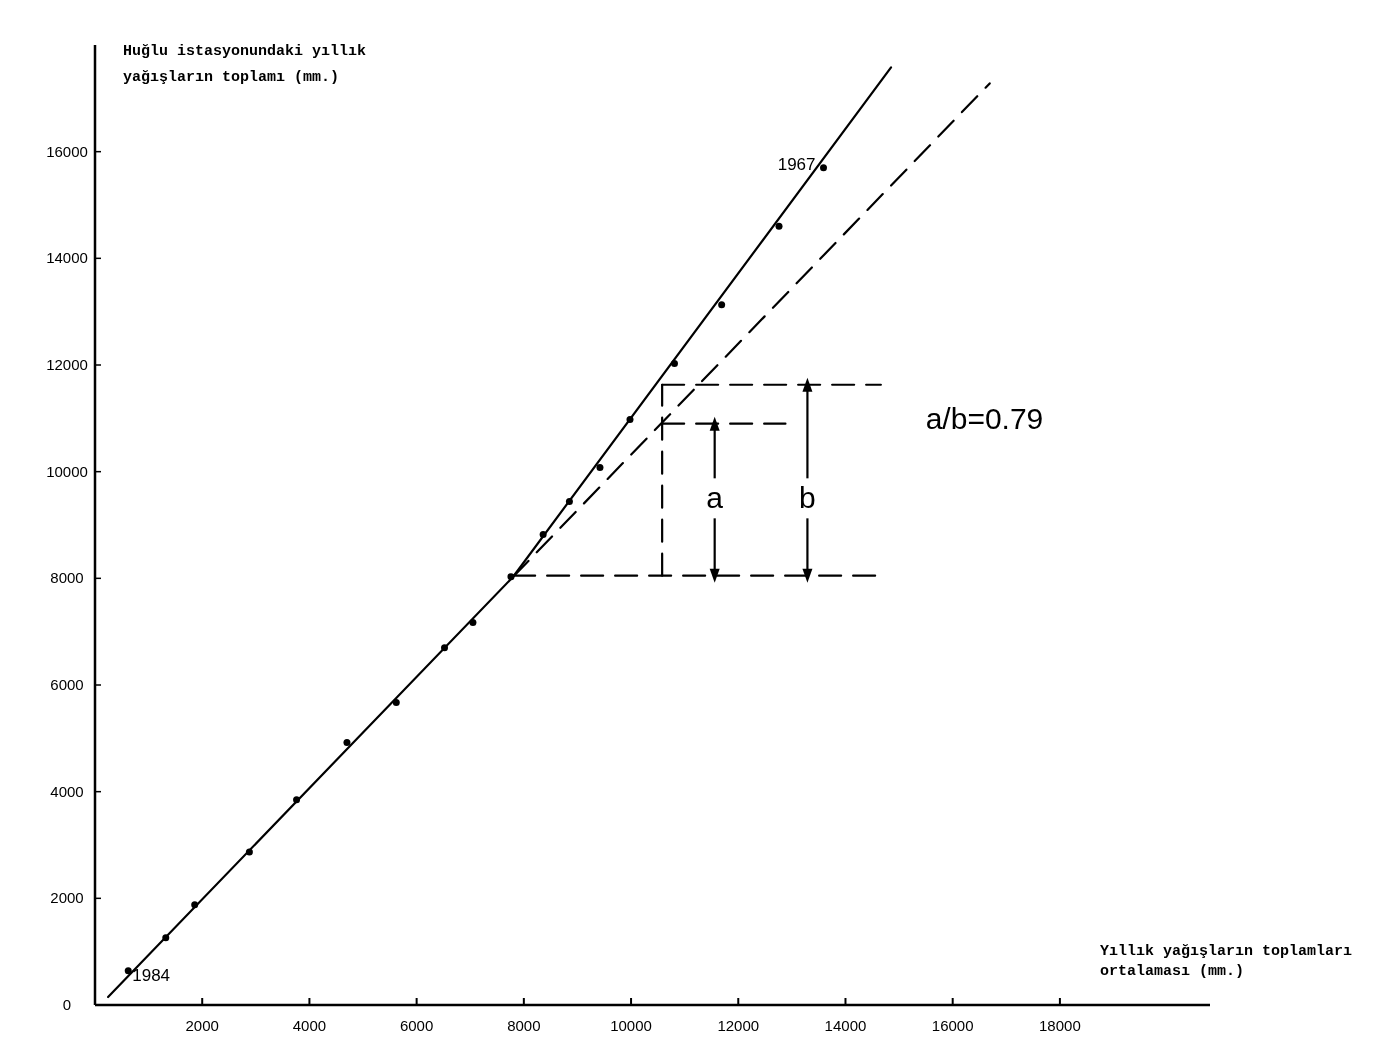 The height and width of the screenshot is (1048, 1382). Describe the element at coordinates (67, 578) in the screenshot. I see `y-tick-label: 8000` at that location.